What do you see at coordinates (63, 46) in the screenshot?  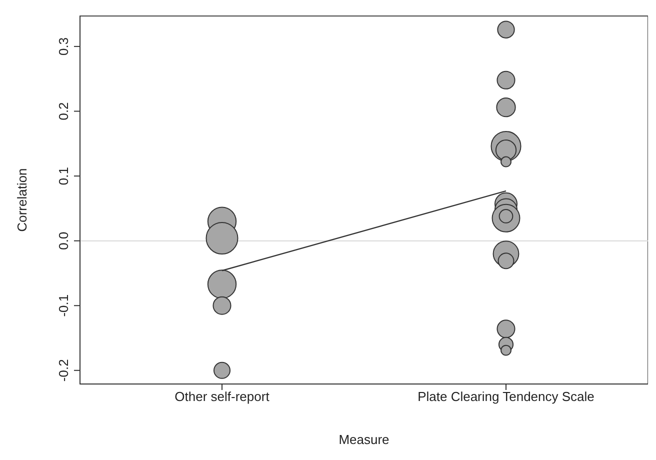 I see `y-tick-label: 0.3` at bounding box center [63, 46].